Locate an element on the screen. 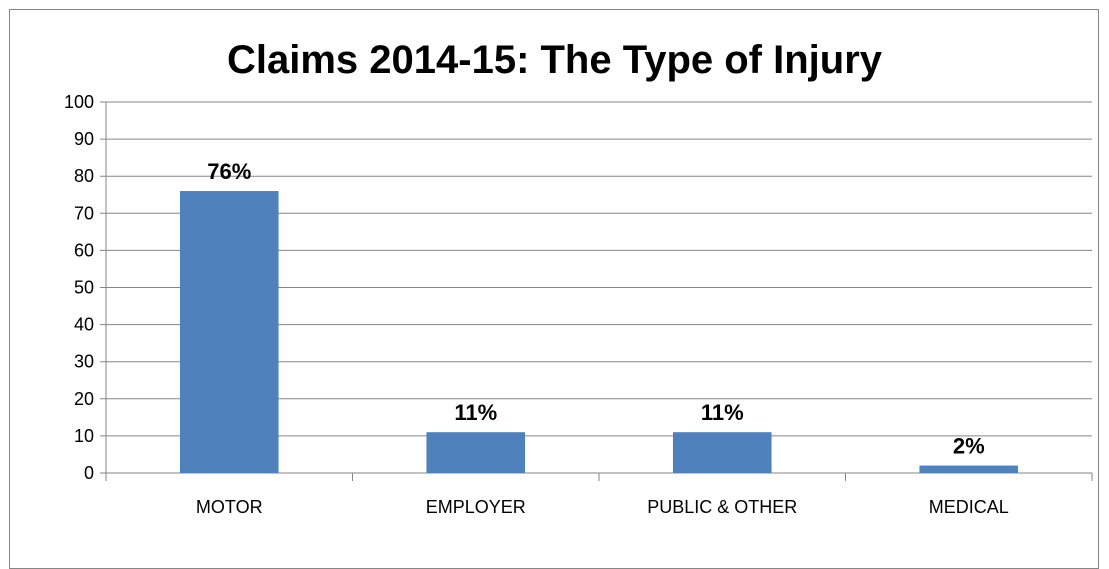  x-category-label-2: PUBLIC & OTHER is located at coordinates (722, 506).